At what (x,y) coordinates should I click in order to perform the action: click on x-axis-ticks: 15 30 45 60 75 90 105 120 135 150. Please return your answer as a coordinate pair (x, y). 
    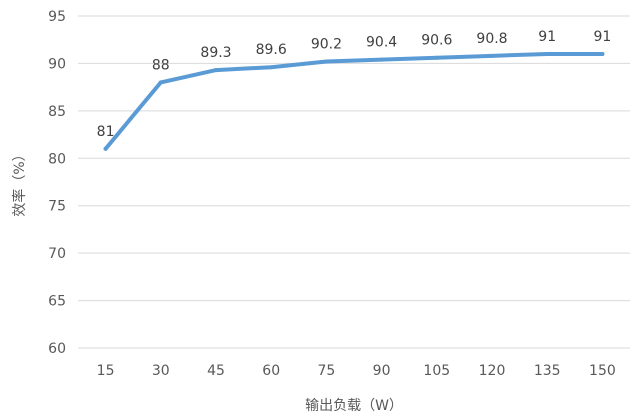
    Looking at the image, I should click on (356, 371).